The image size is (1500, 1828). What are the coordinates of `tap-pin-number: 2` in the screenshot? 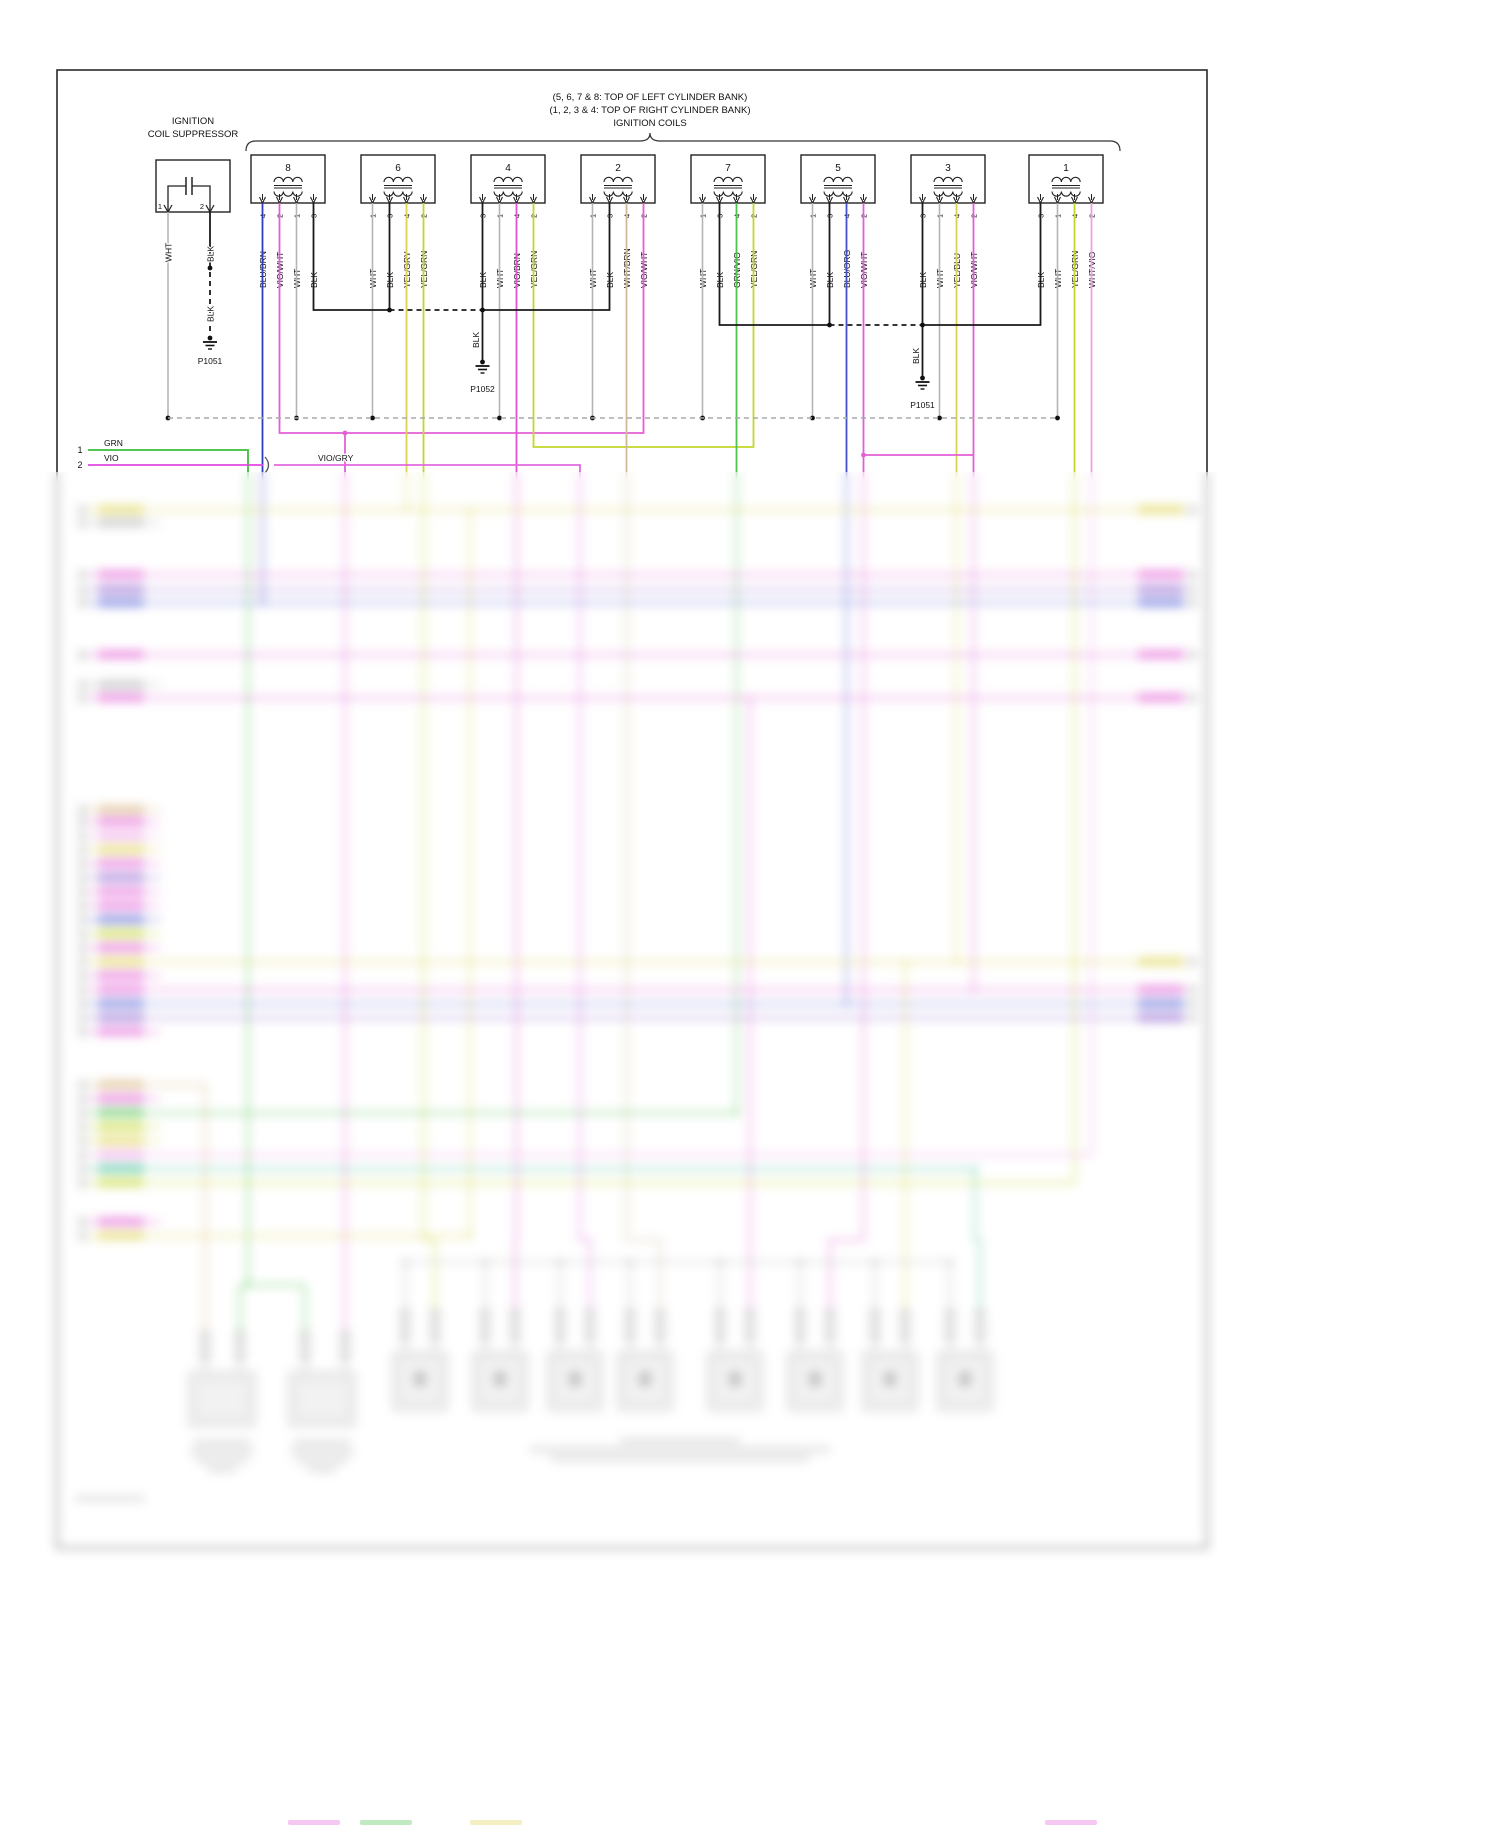 It's located at (79, 465).